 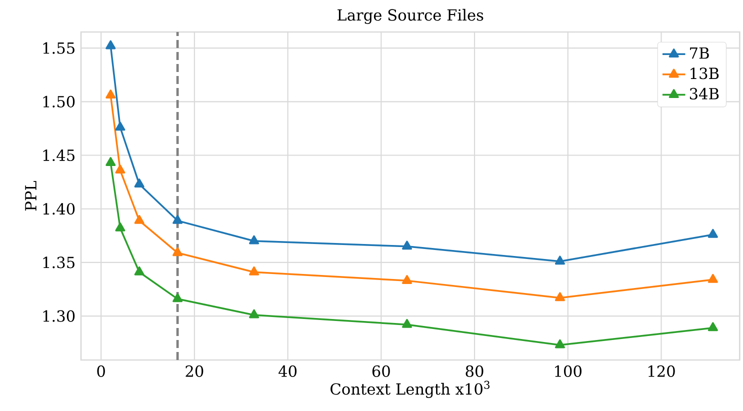 I want to click on y-tick-label: 1.55, so click(x=58, y=48).